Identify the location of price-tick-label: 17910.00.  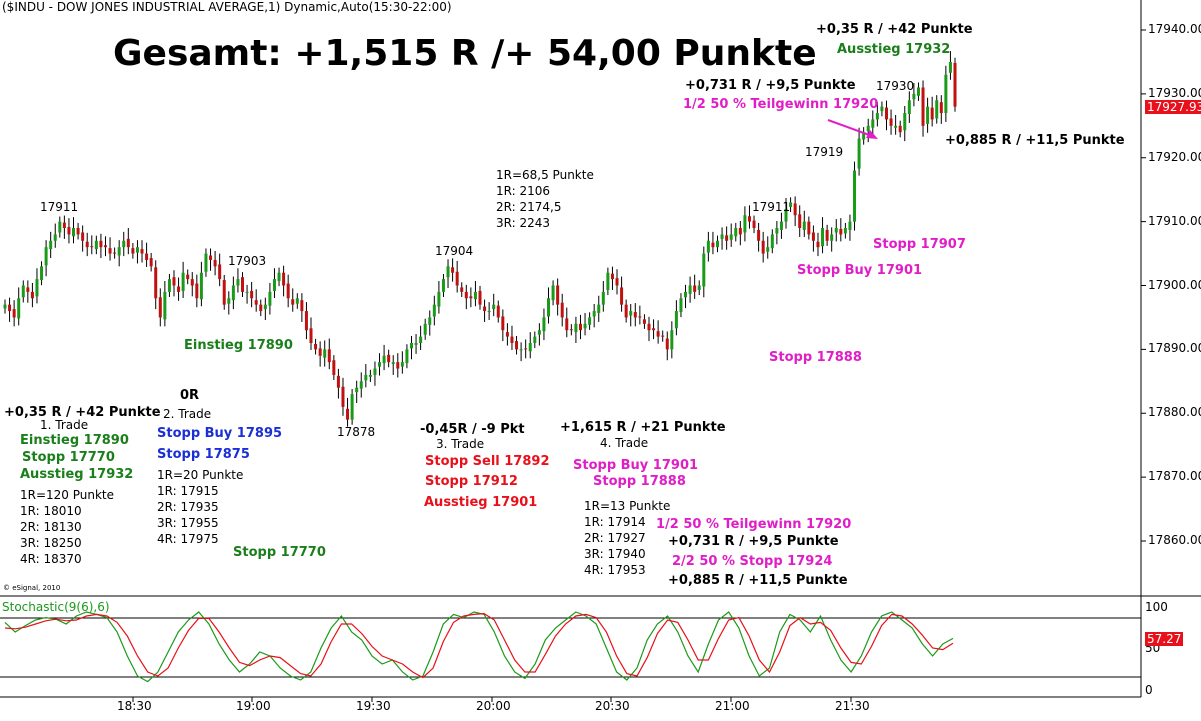
(1174, 220).